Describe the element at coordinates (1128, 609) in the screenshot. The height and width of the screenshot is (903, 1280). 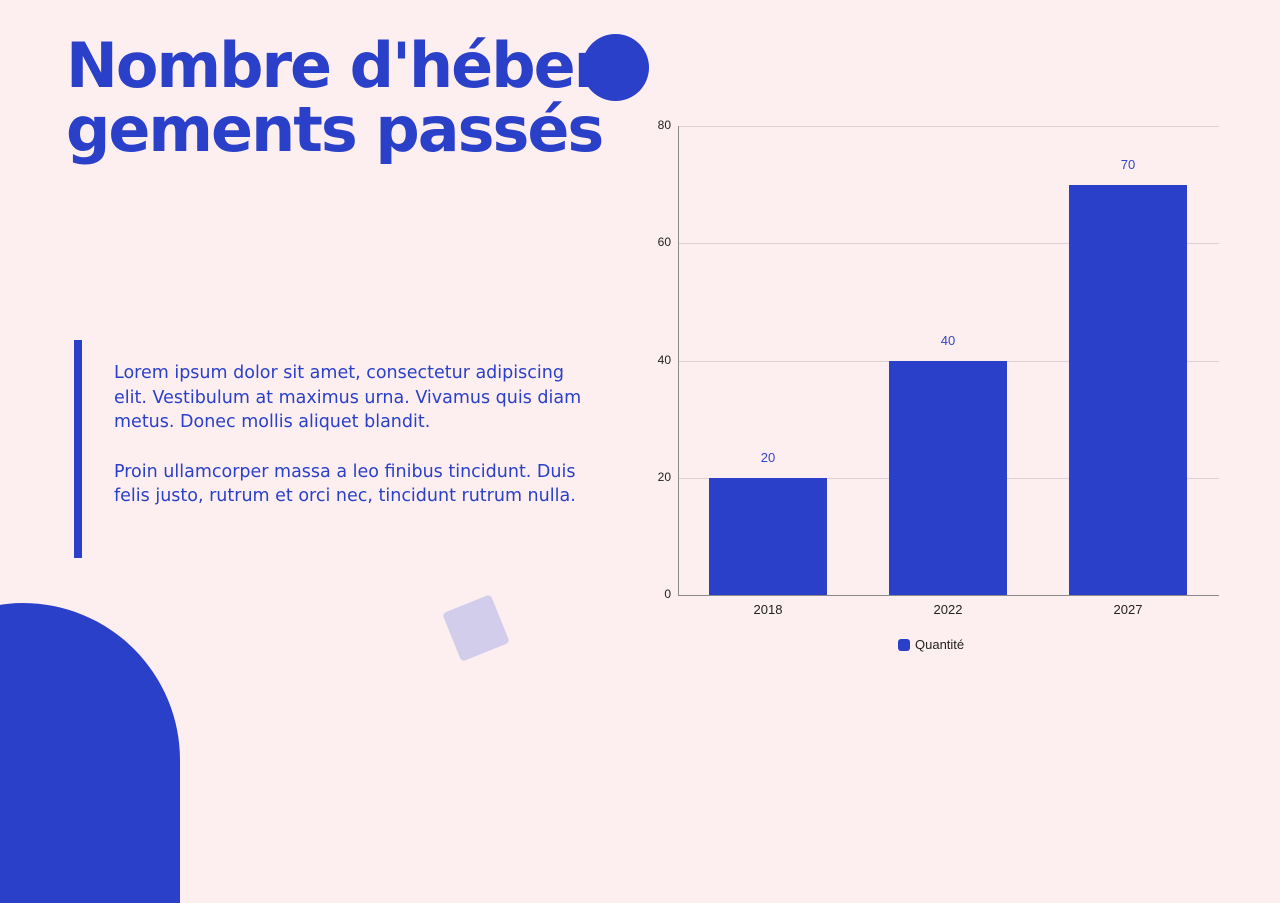
I see `x-tick-label: 2027` at that location.